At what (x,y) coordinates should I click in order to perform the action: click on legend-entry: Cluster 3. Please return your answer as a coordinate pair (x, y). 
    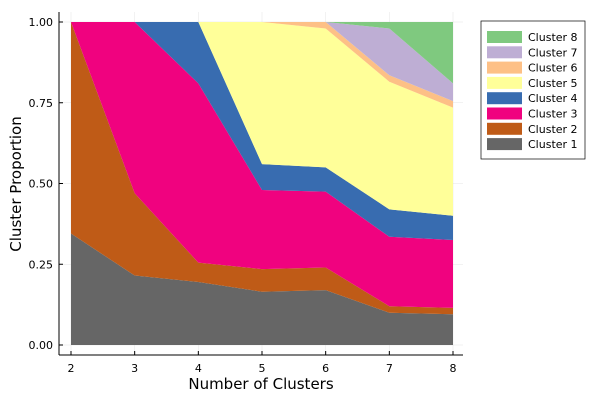
    Looking at the image, I should click on (532, 114).